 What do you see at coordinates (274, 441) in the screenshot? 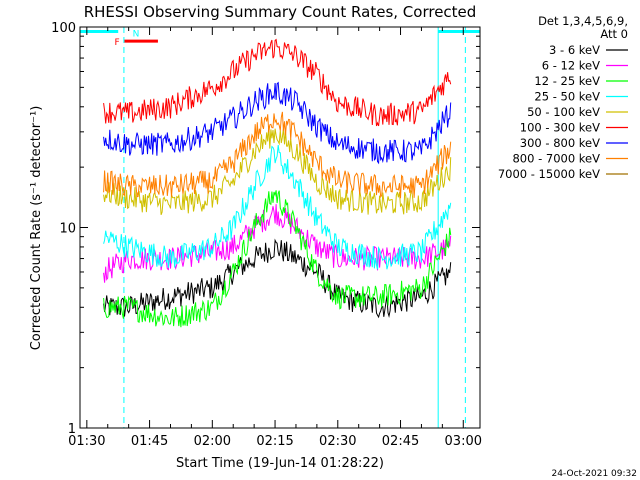
I see `x-tick-label: 02:15` at bounding box center [274, 441].